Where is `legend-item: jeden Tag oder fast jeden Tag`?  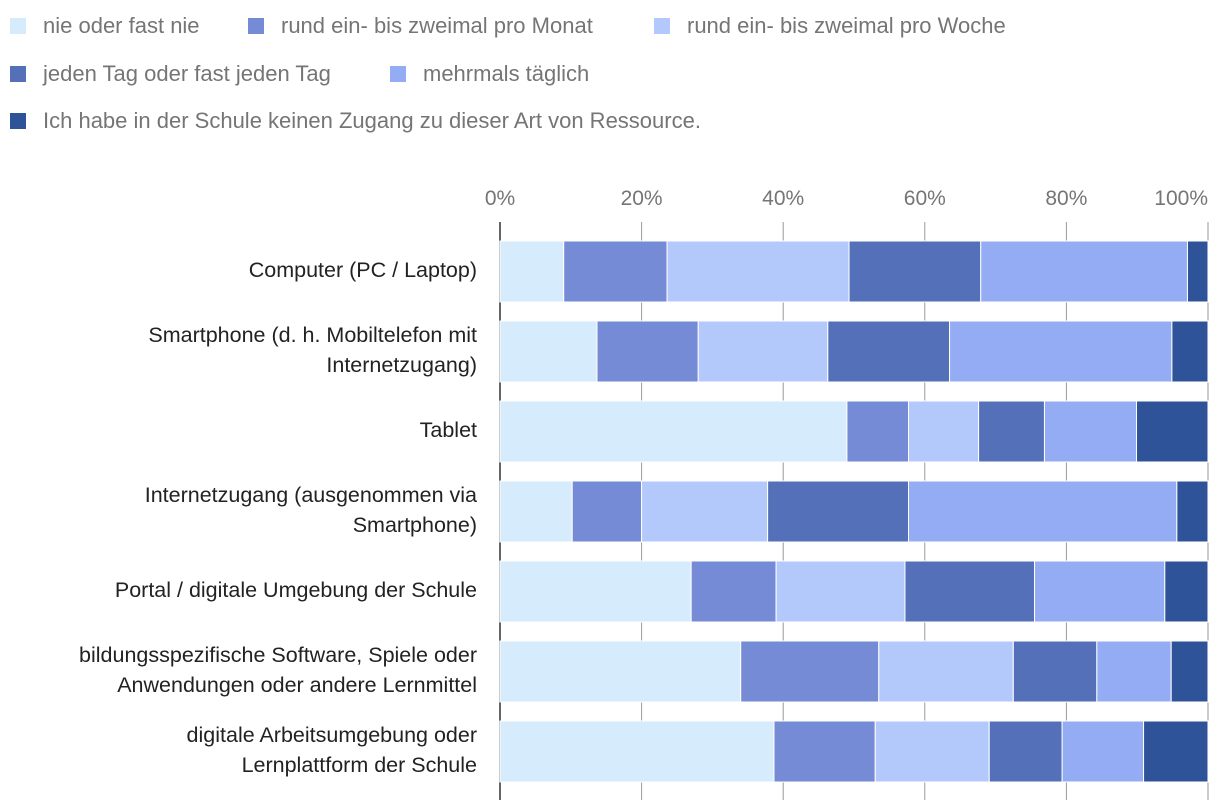 legend-item: jeden Tag oder fast jeden Tag is located at coordinates (170, 74).